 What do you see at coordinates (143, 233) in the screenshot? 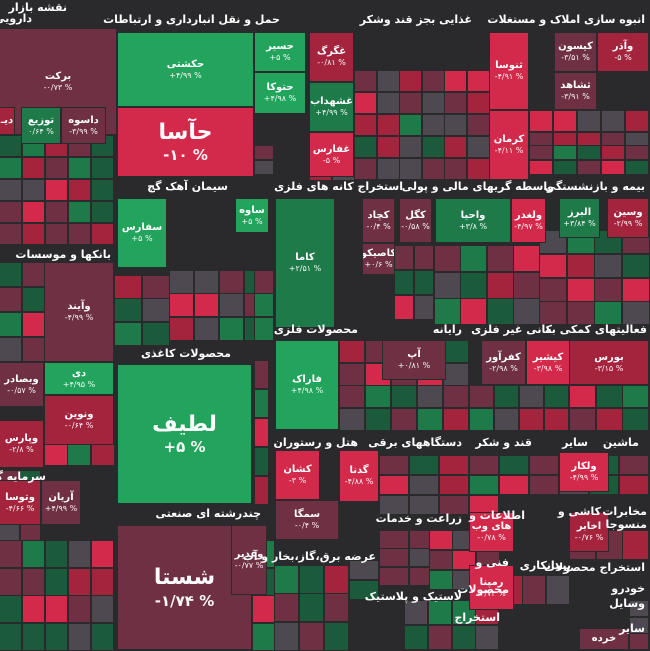
I see `stock-tile: سفارس+۵ %` at bounding box center [143, 233].